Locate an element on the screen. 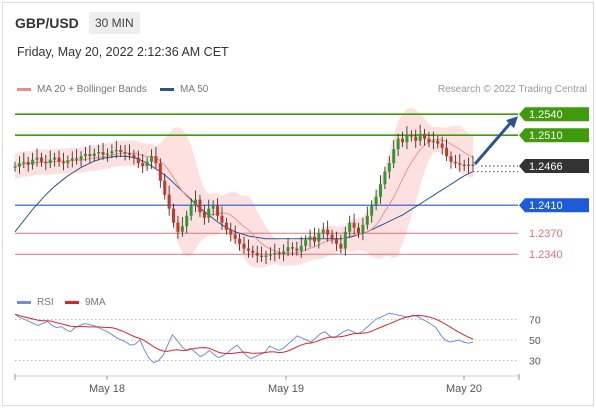  ma20-swatch is located at coordinates (24, 89).